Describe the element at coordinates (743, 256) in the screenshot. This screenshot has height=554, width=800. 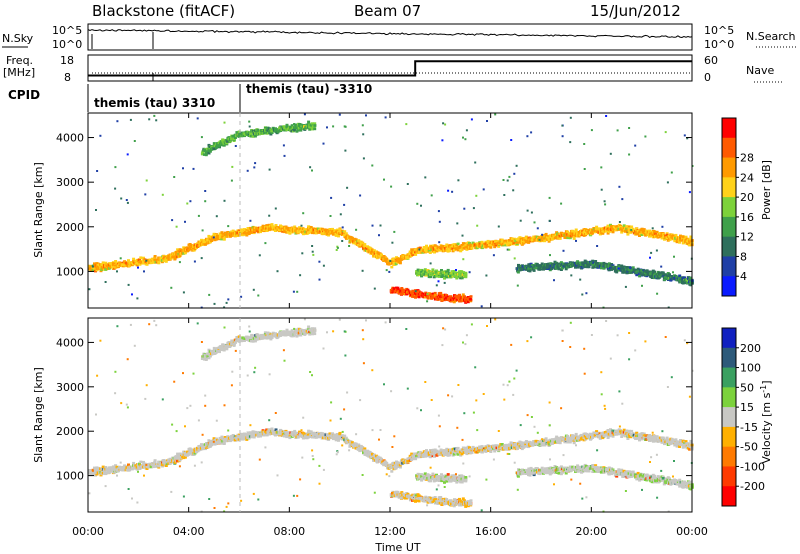
I see `colorbar-tick-label: 8` at that location.